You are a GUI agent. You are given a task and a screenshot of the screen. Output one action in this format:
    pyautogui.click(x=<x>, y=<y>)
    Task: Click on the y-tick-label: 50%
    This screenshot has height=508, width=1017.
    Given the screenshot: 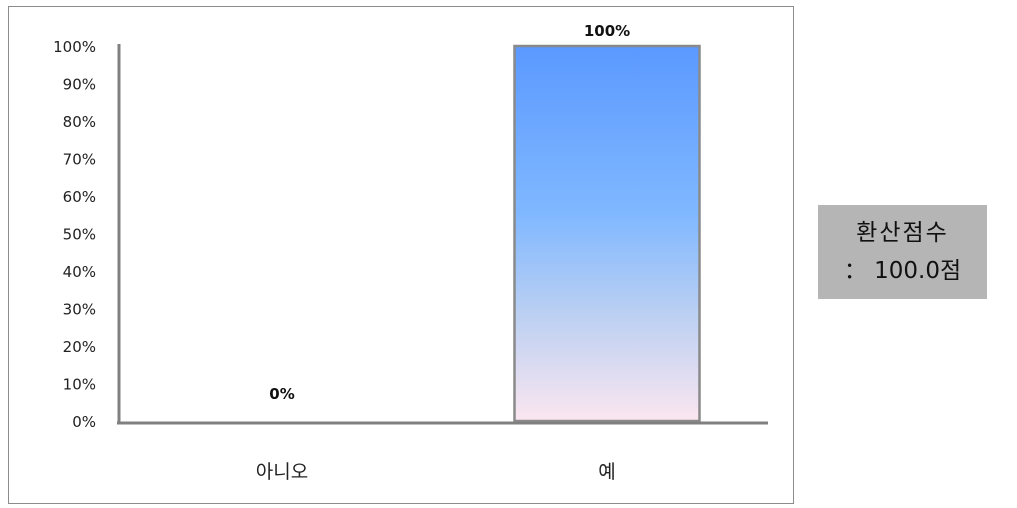 What is the action you would take?
    pyautogui.click(x=79, y=235)
    